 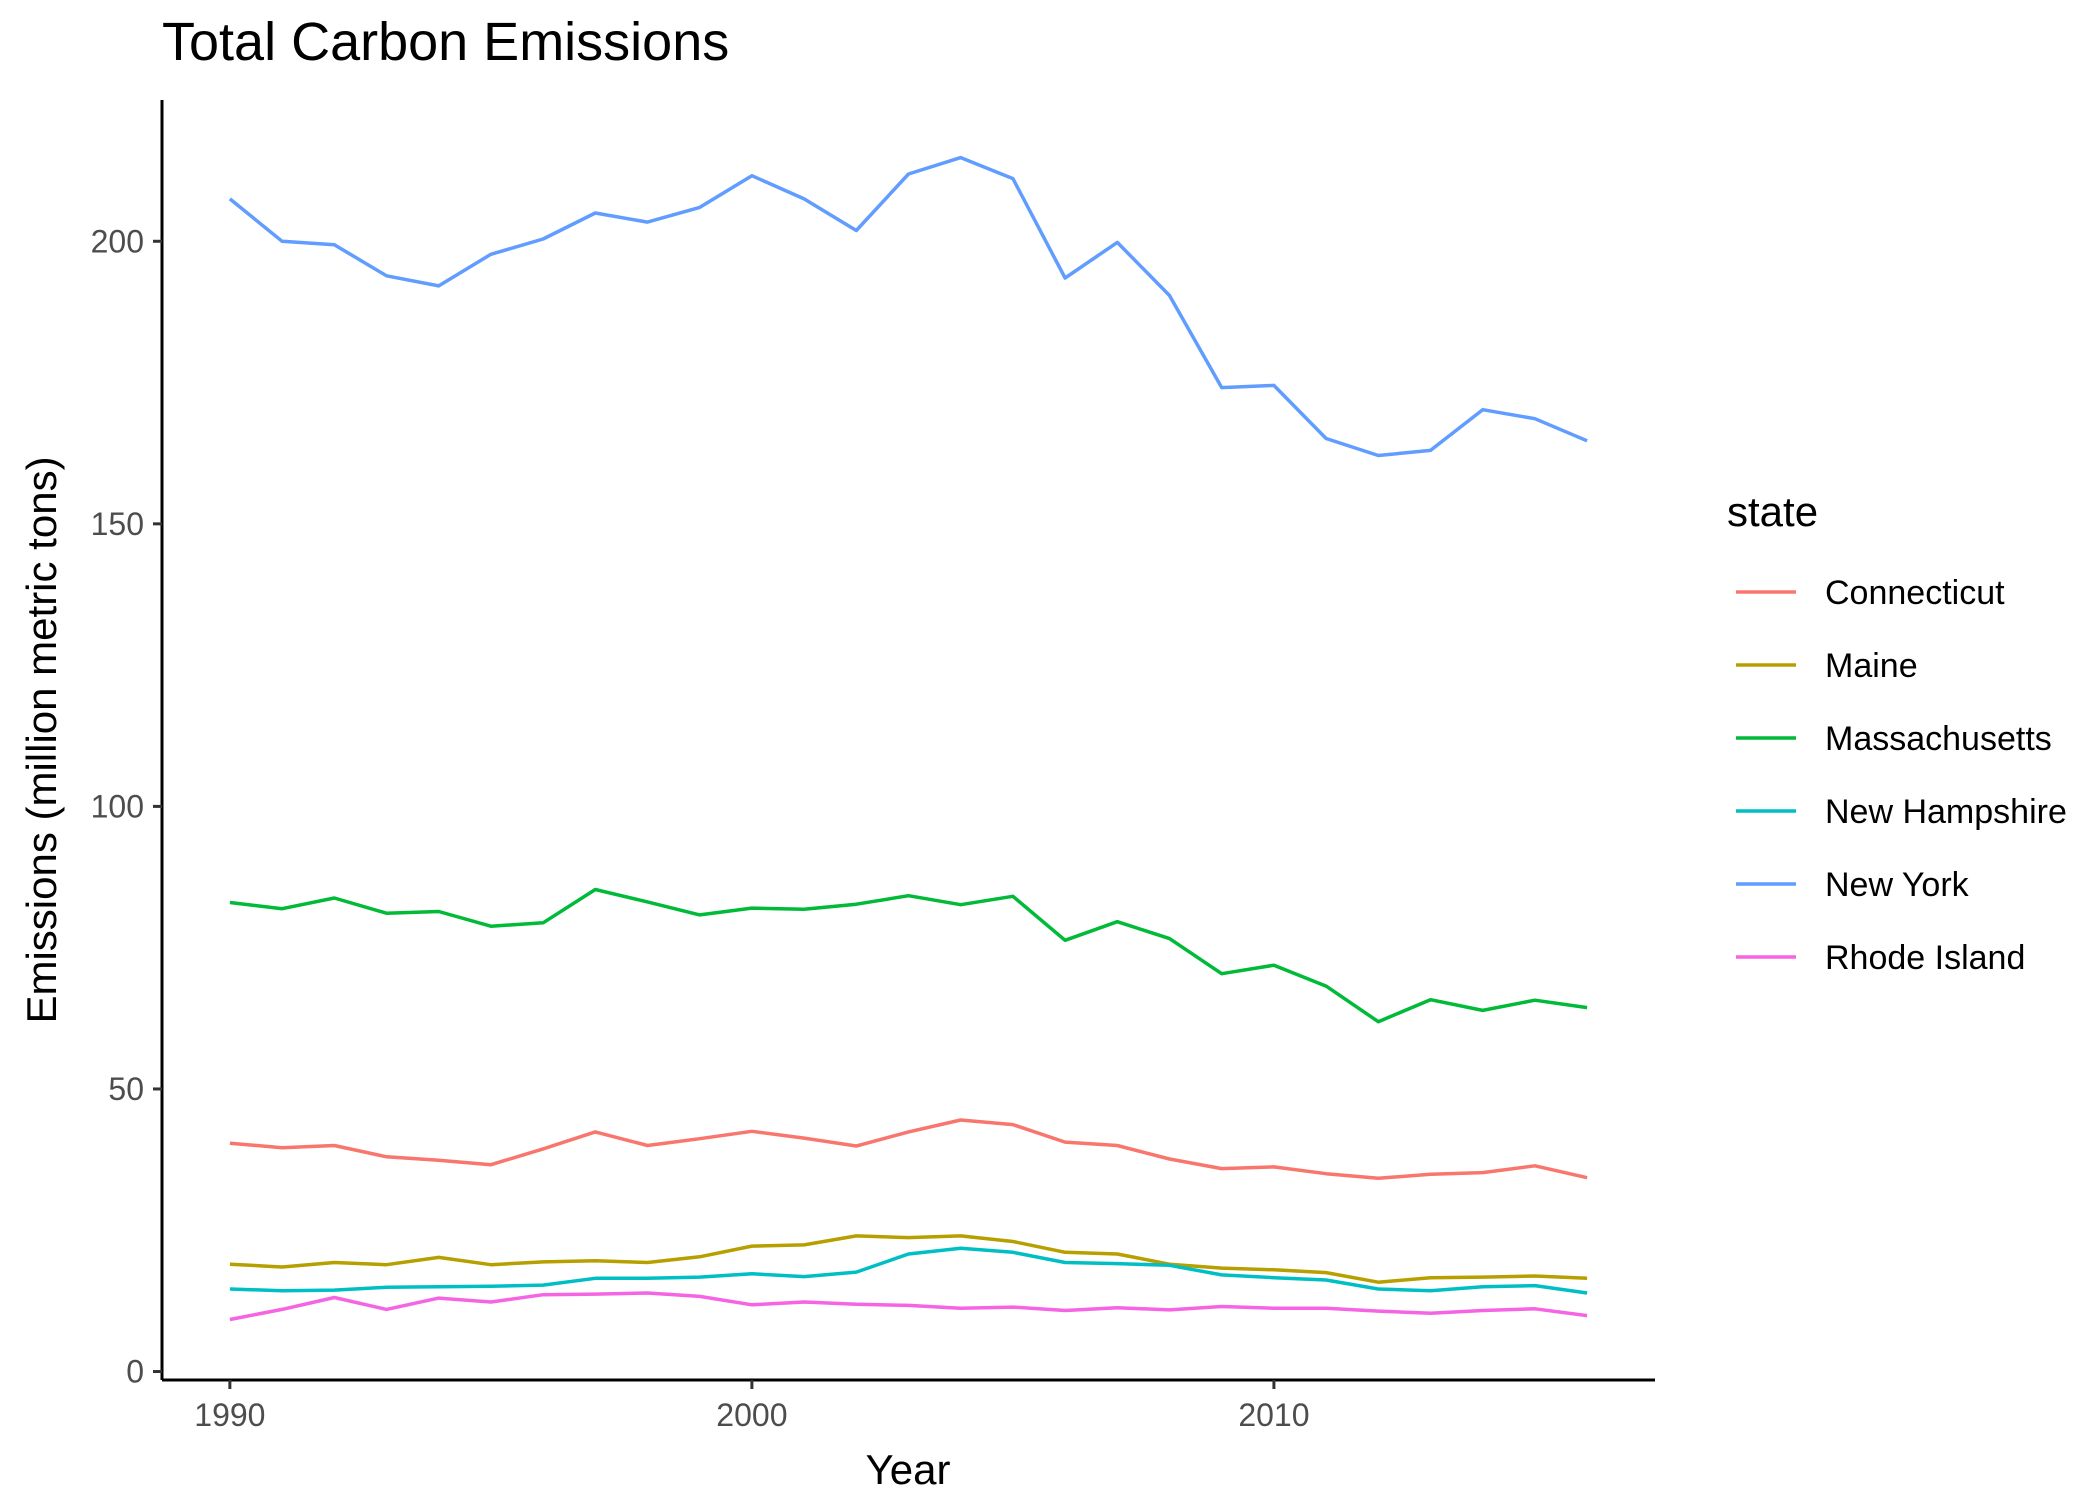 I want to click on series-line-rhode-island, so click(x=908, y=1306).